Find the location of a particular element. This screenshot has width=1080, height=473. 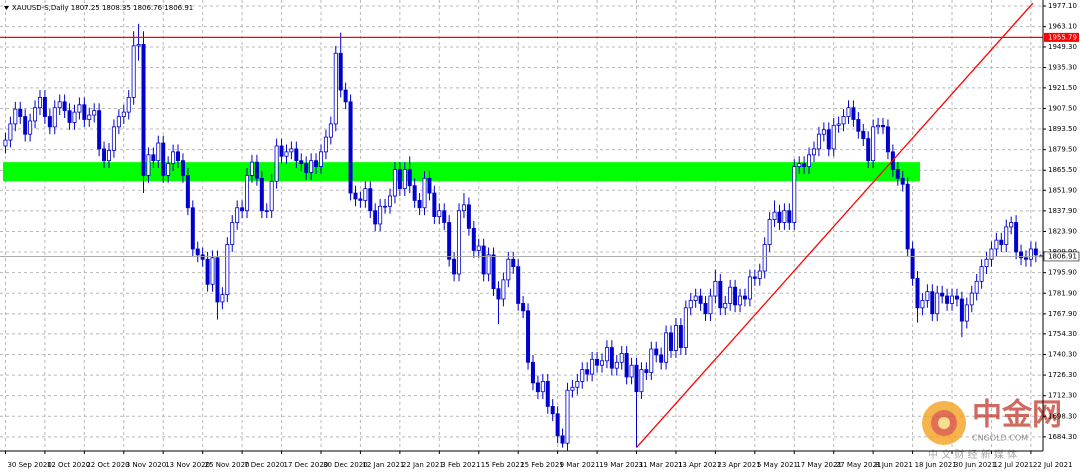

y-tick-label: 1726.30 is located at coordinates (1062, 375).